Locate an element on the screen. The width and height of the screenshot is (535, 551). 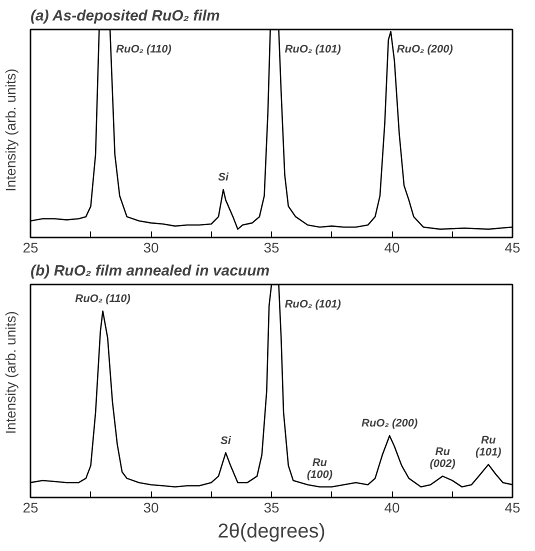
annotation: Ru (101) is located at coordinates (489, 446).